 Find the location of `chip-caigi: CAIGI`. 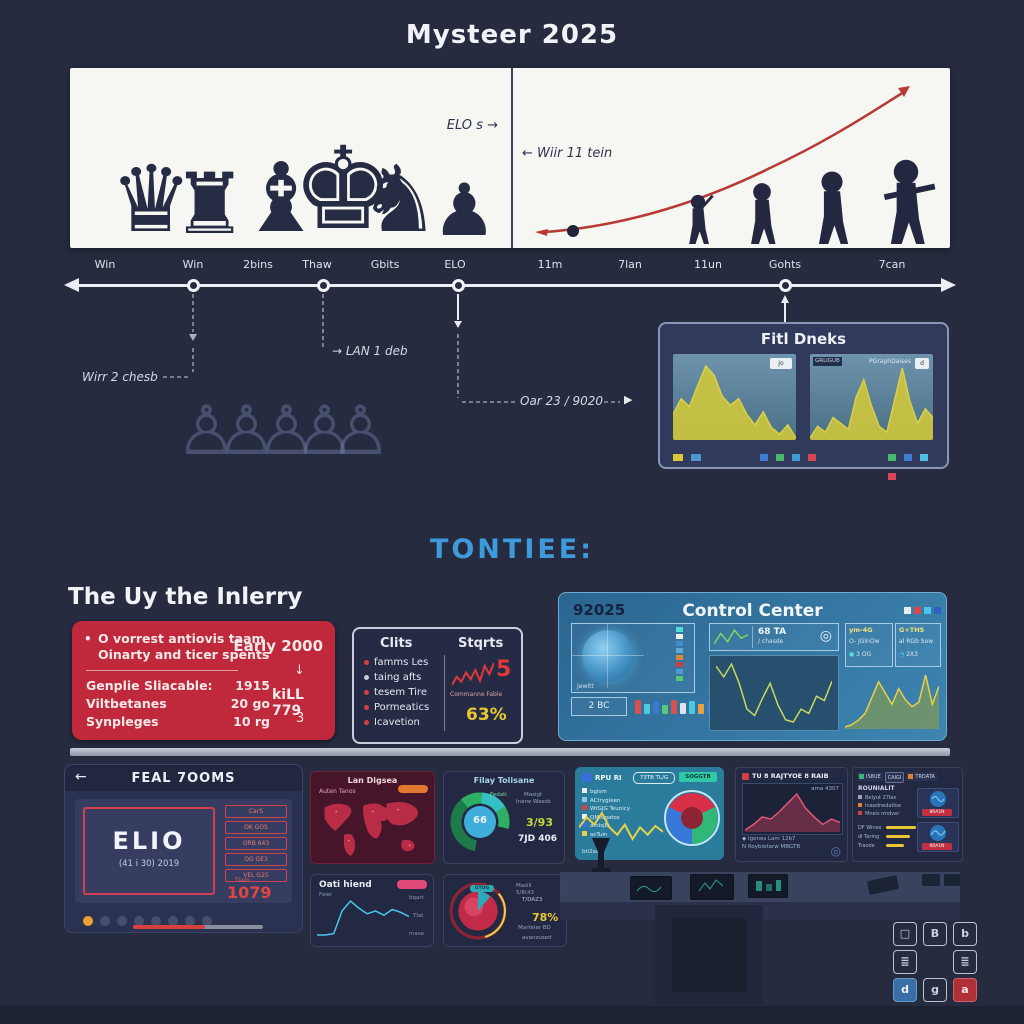

chip-caigi: CAIGI is located at coordinates (894, 777).